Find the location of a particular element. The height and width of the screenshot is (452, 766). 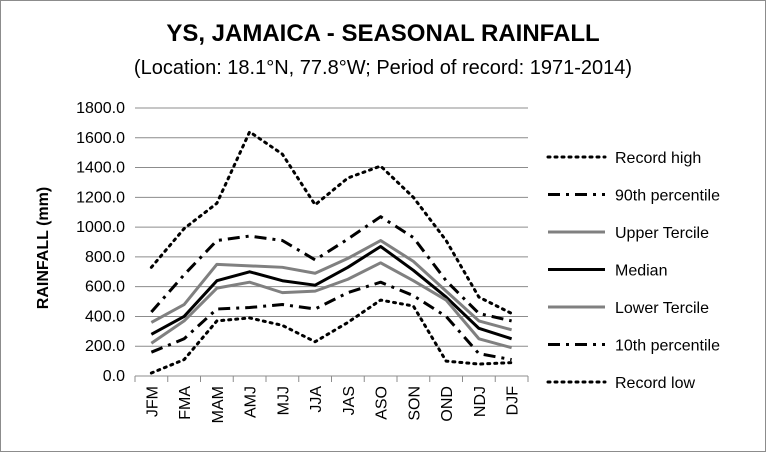

x-tick-label: DJF is located at coordinates (513, 401).